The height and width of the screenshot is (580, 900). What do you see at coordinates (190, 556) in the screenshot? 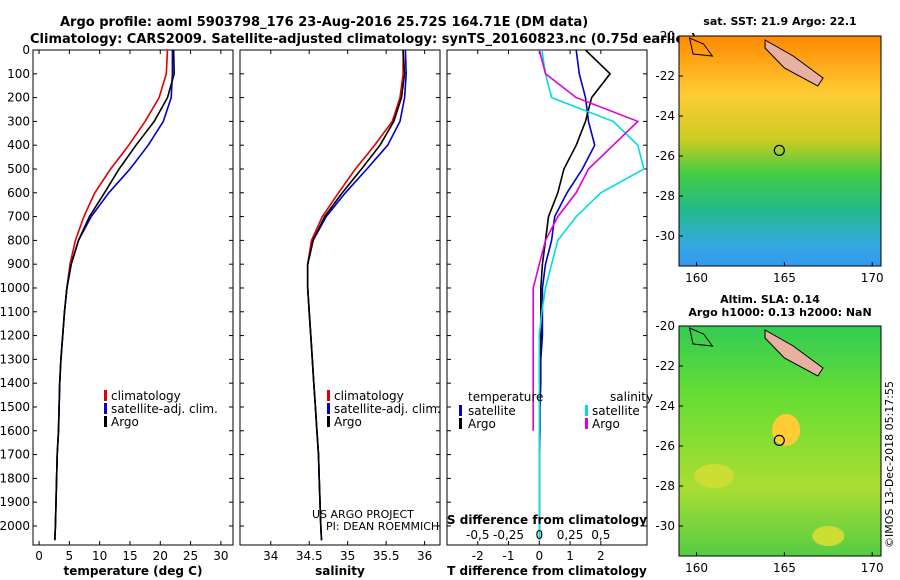
I see `x-tick-label: 25` at bounding box center [190, 556].